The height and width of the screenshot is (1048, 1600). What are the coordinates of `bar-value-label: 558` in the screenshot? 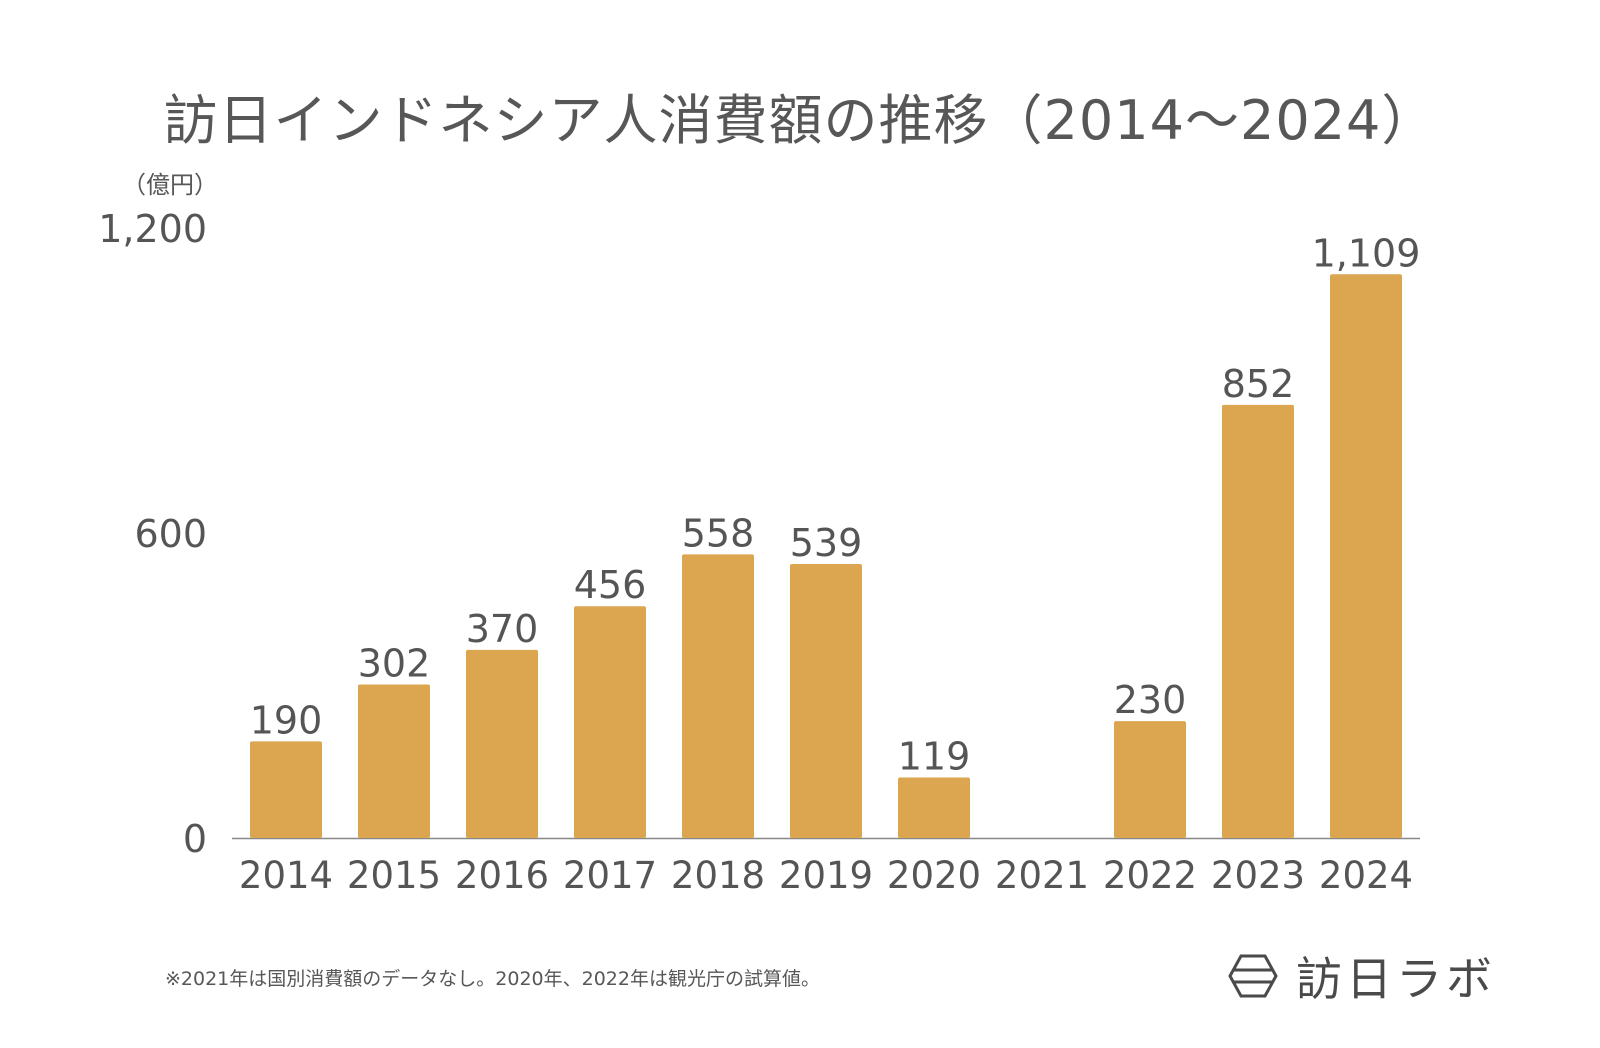 It's located at (718, 533).